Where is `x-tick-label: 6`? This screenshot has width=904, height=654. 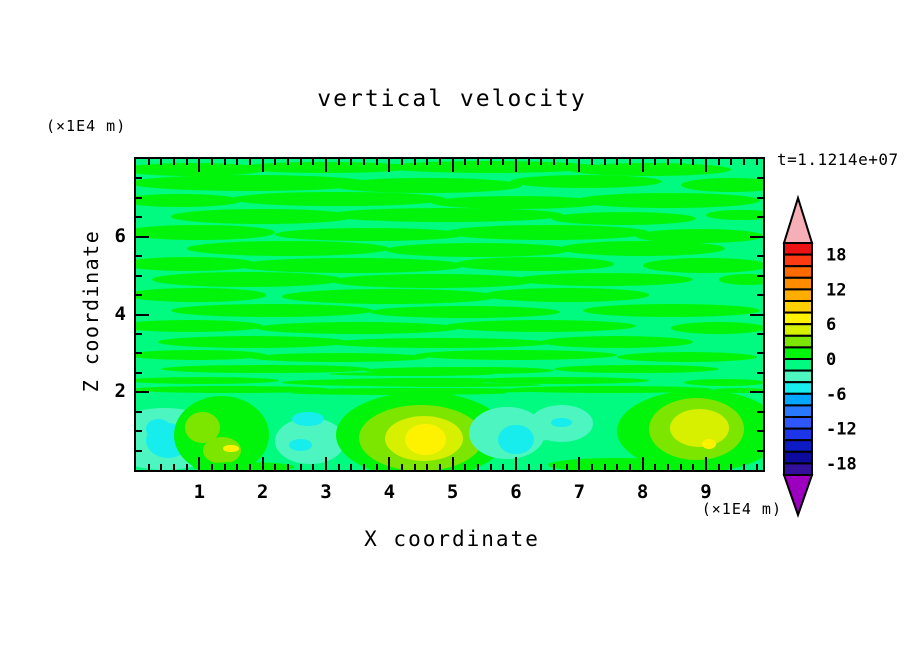 x-tick-label: 6 is located at coordinates (516, 492).